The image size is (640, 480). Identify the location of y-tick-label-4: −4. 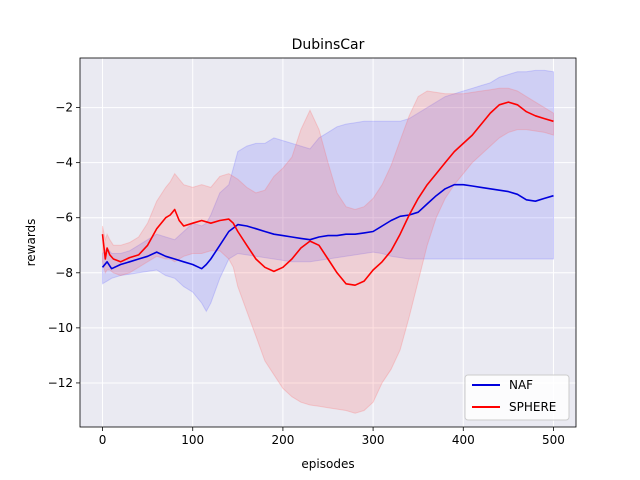
(64, 163).